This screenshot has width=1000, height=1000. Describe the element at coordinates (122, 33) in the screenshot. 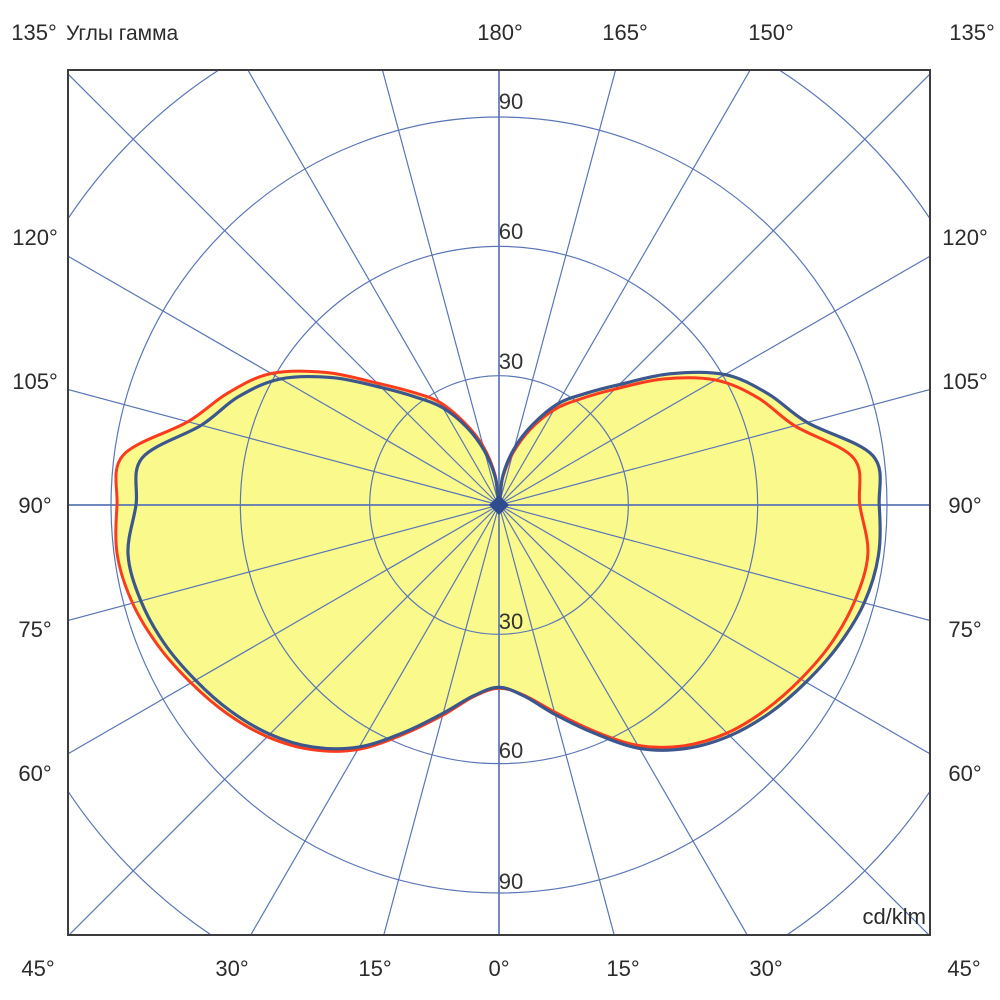

I see `chart-title: Углы гамма` at that location.